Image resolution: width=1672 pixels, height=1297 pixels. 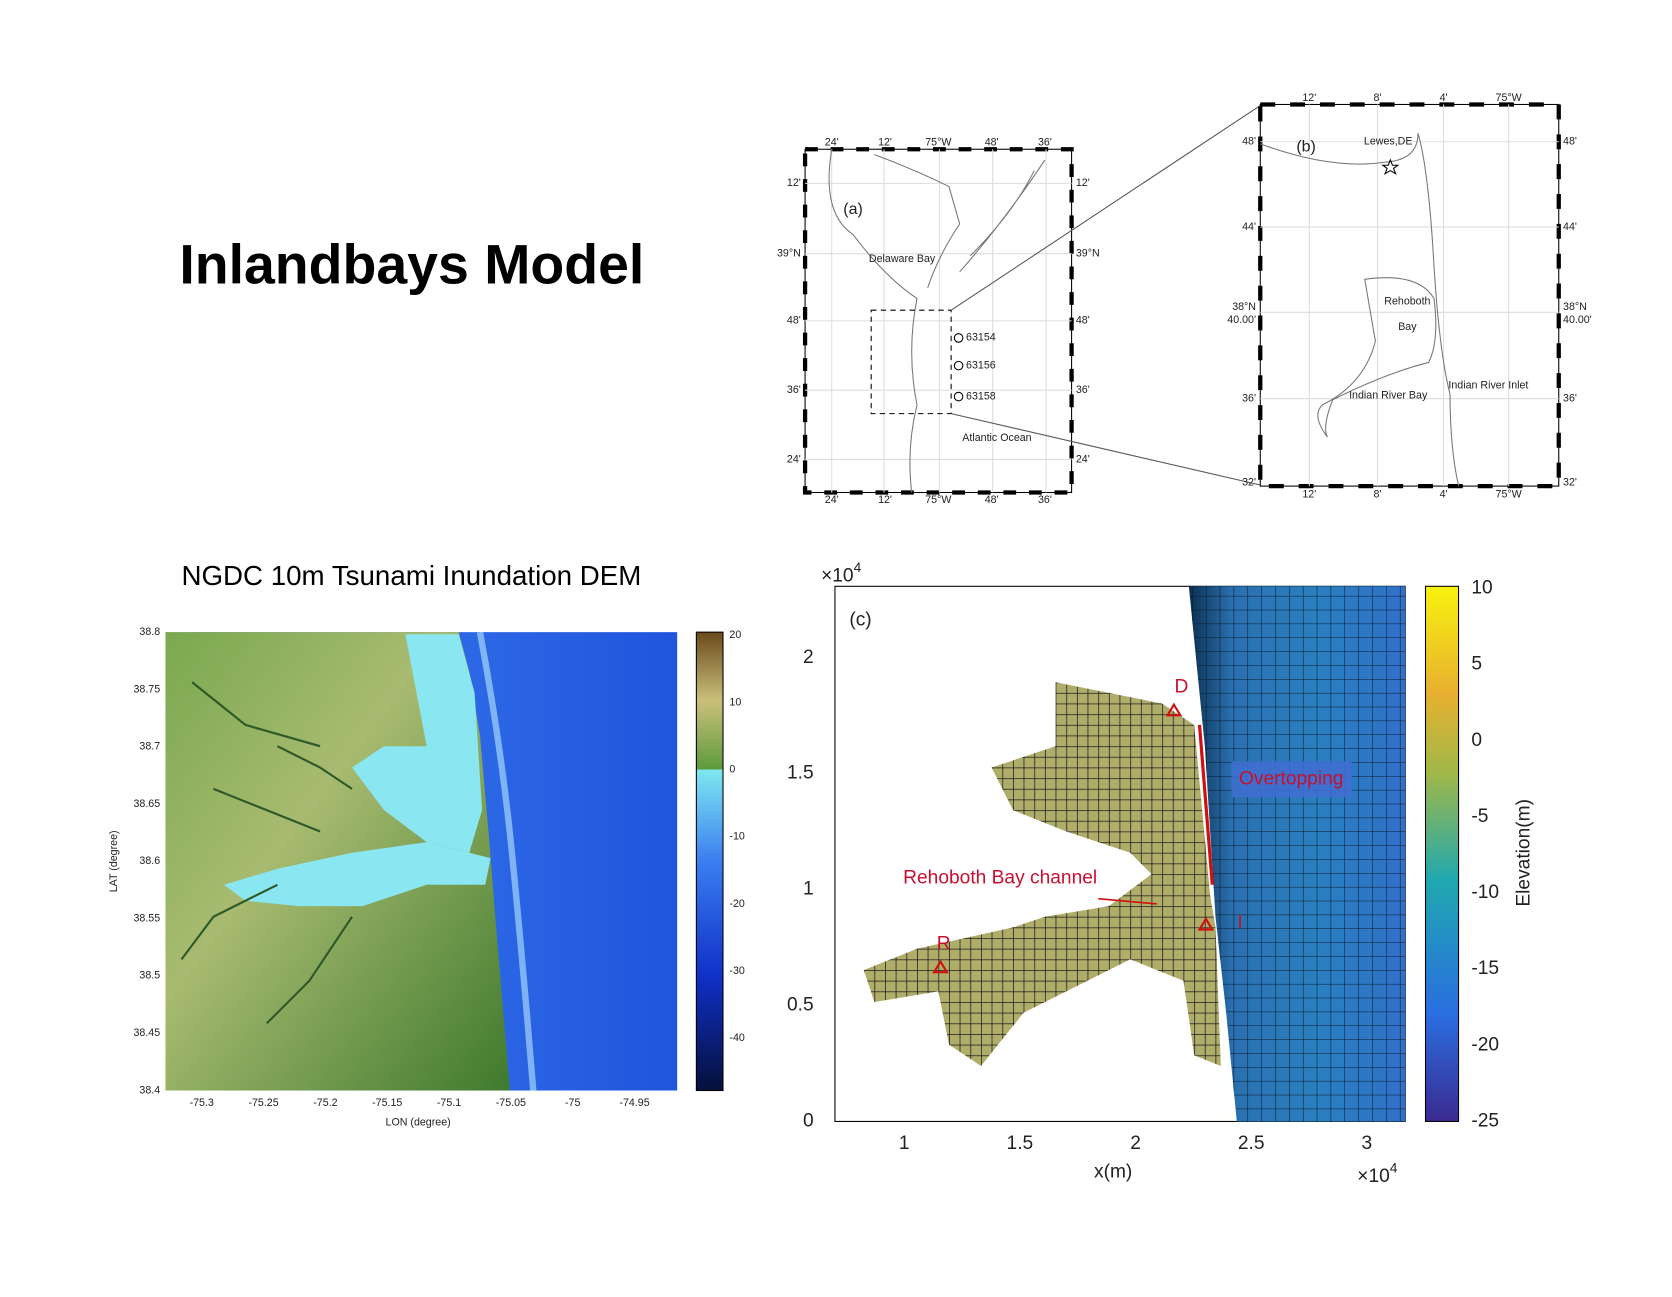 I want to click on bottom-tick-label: 48', so click(x=992, y=500).